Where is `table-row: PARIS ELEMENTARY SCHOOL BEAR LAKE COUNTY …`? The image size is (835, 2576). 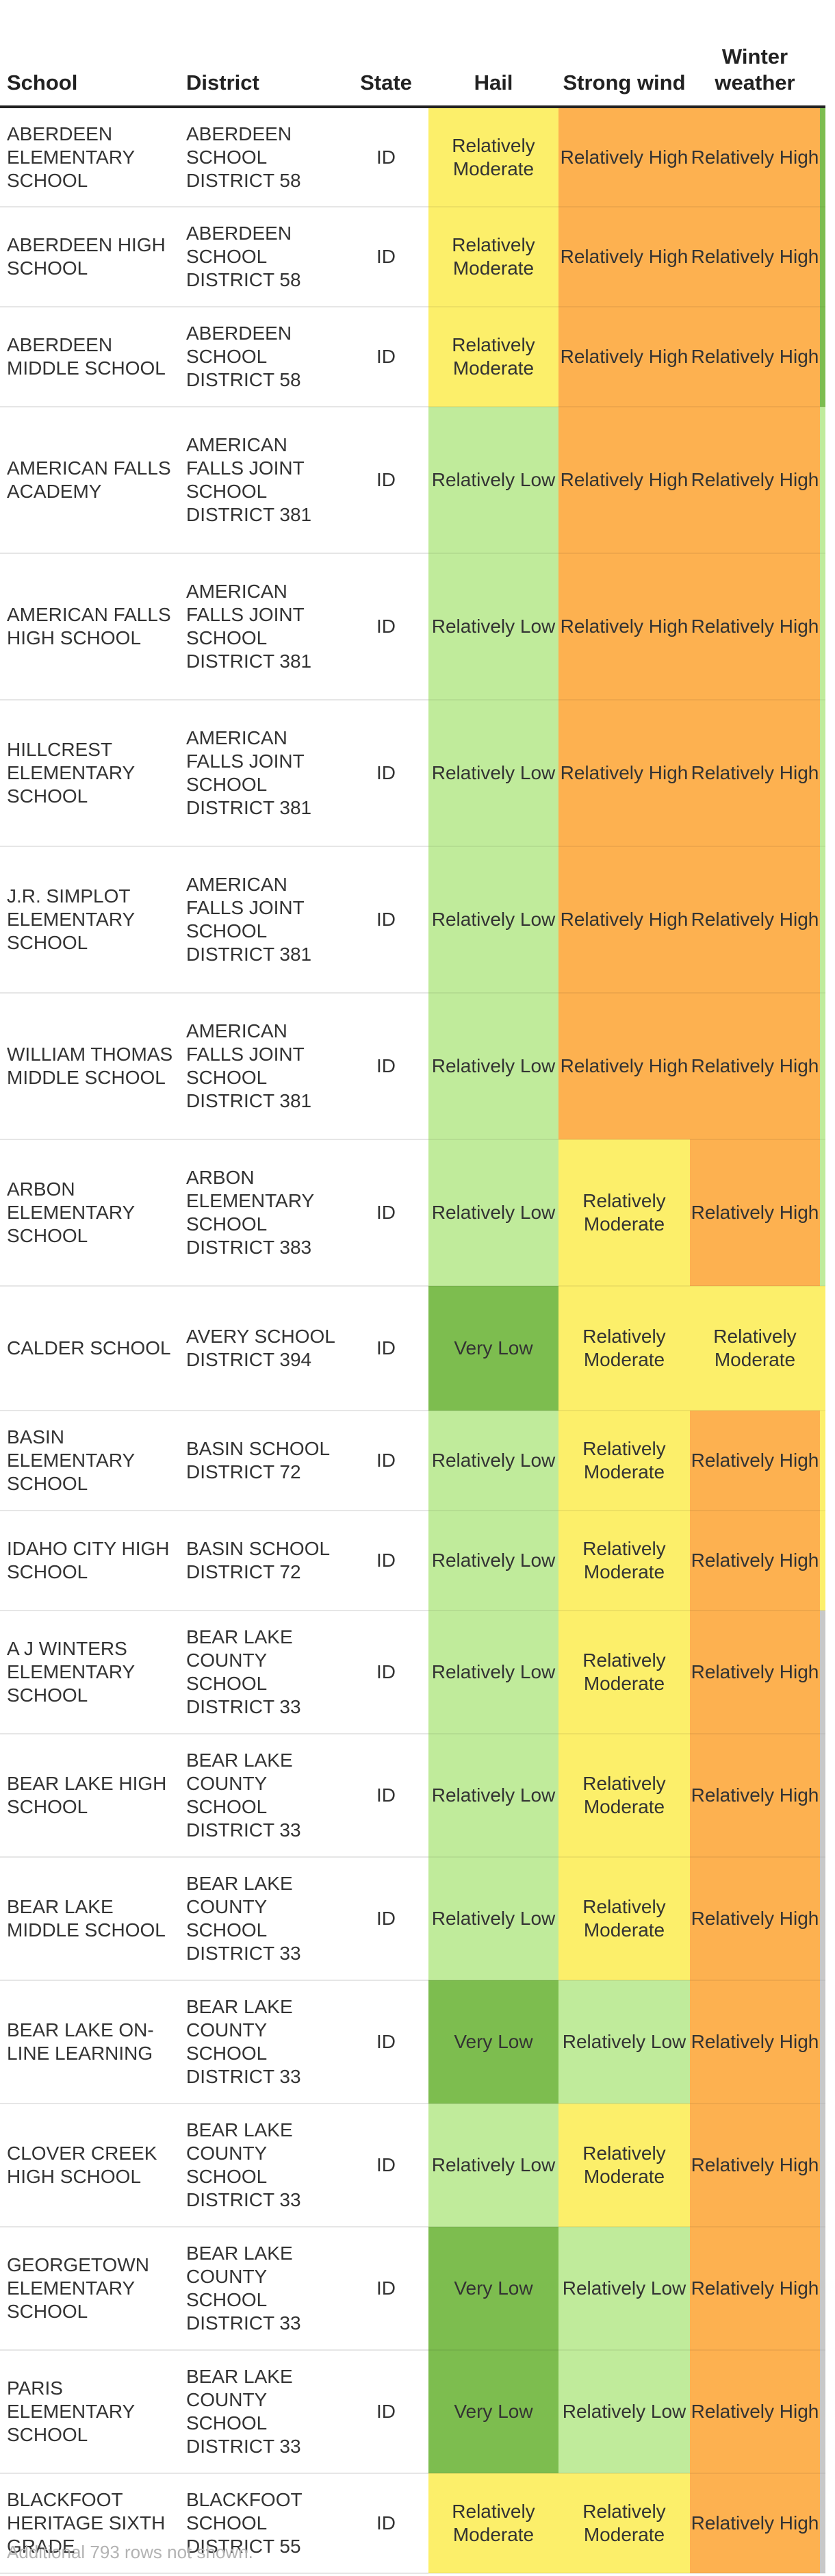 table-row: PARIS ELEMENTARY SCHOOL BEAR LAKE COUNTY … is located at coordinates (412, 2412).